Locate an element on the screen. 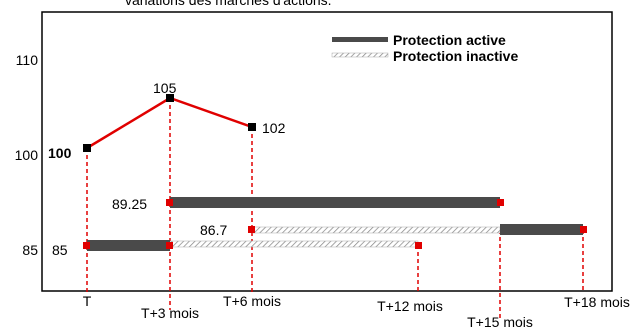 Image resolution: width=642 pixels, height=329 pixels. x-label: T+3 mois is located at coordinates (170, 313).